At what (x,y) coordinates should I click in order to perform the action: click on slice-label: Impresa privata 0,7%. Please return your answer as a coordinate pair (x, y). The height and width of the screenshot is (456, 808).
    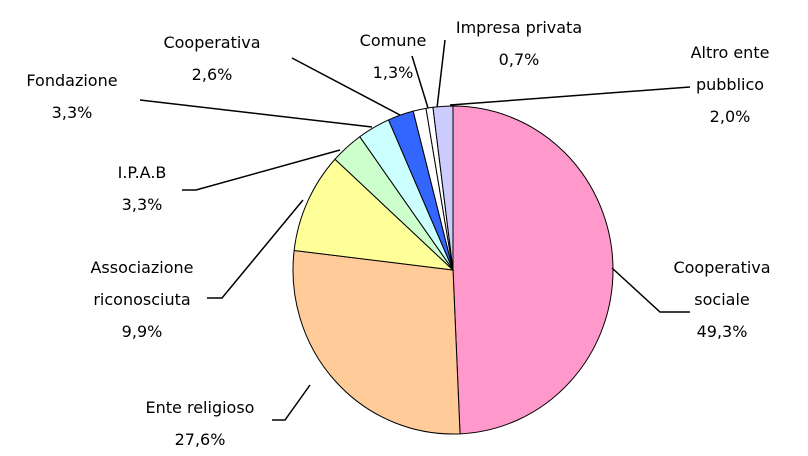
    Looking at the image, I should click on (519, 44).